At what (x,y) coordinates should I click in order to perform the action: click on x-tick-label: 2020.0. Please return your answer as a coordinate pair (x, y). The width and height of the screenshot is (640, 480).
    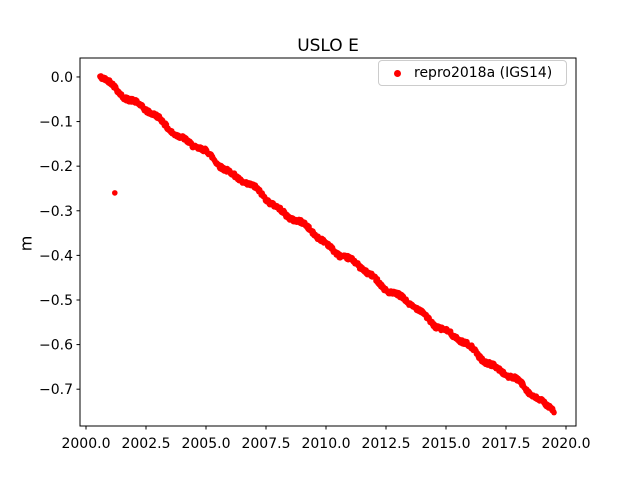
    Looking at the image, I should click on (565, 444).